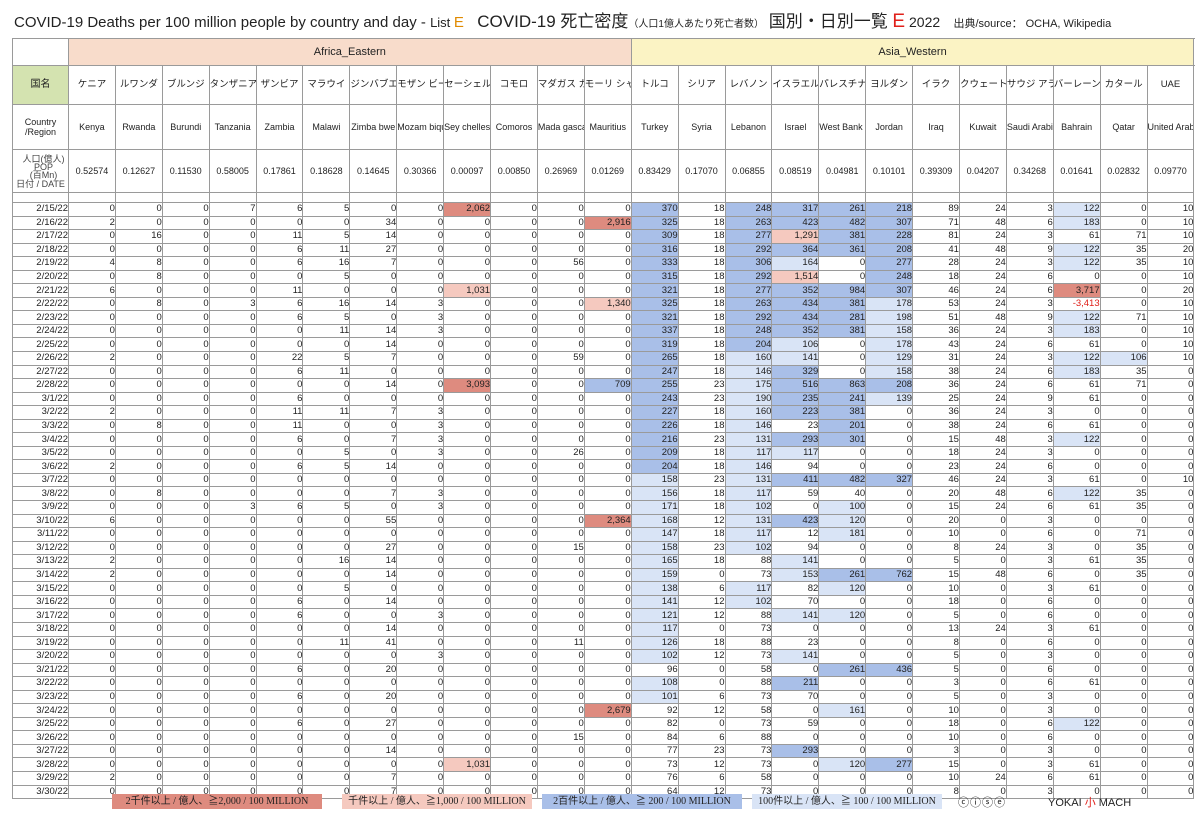  I want to click on country-en-8: Sey chelles, so click(467, 127).